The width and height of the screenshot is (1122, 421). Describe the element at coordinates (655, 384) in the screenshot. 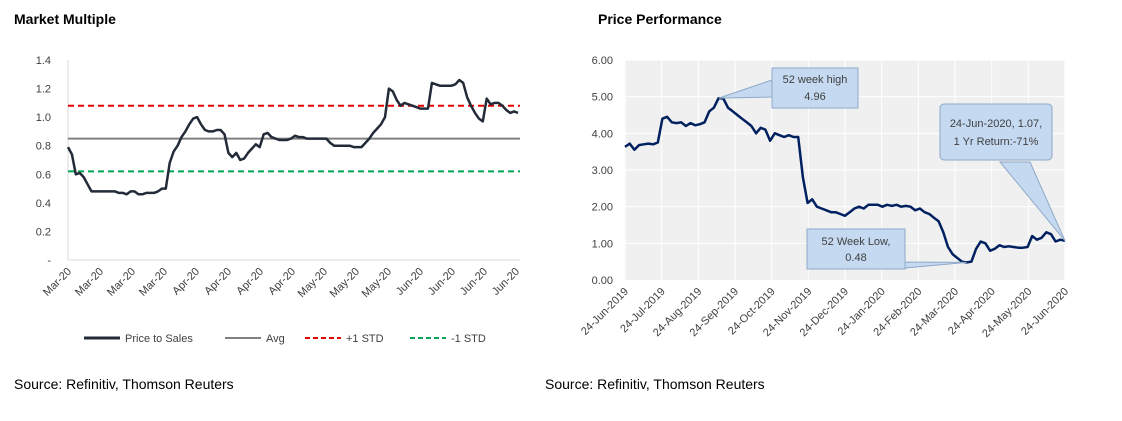

I see `right-source-note: Source: Refinitiv, Thomson Reuters` at that location.